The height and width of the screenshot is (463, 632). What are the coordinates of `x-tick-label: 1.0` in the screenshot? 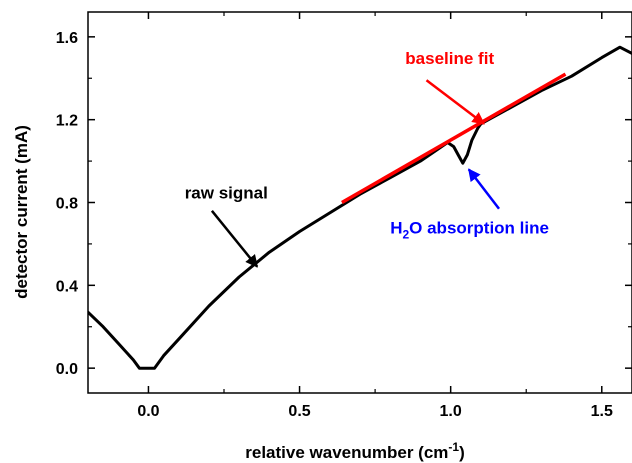 It's located at (451, 411).